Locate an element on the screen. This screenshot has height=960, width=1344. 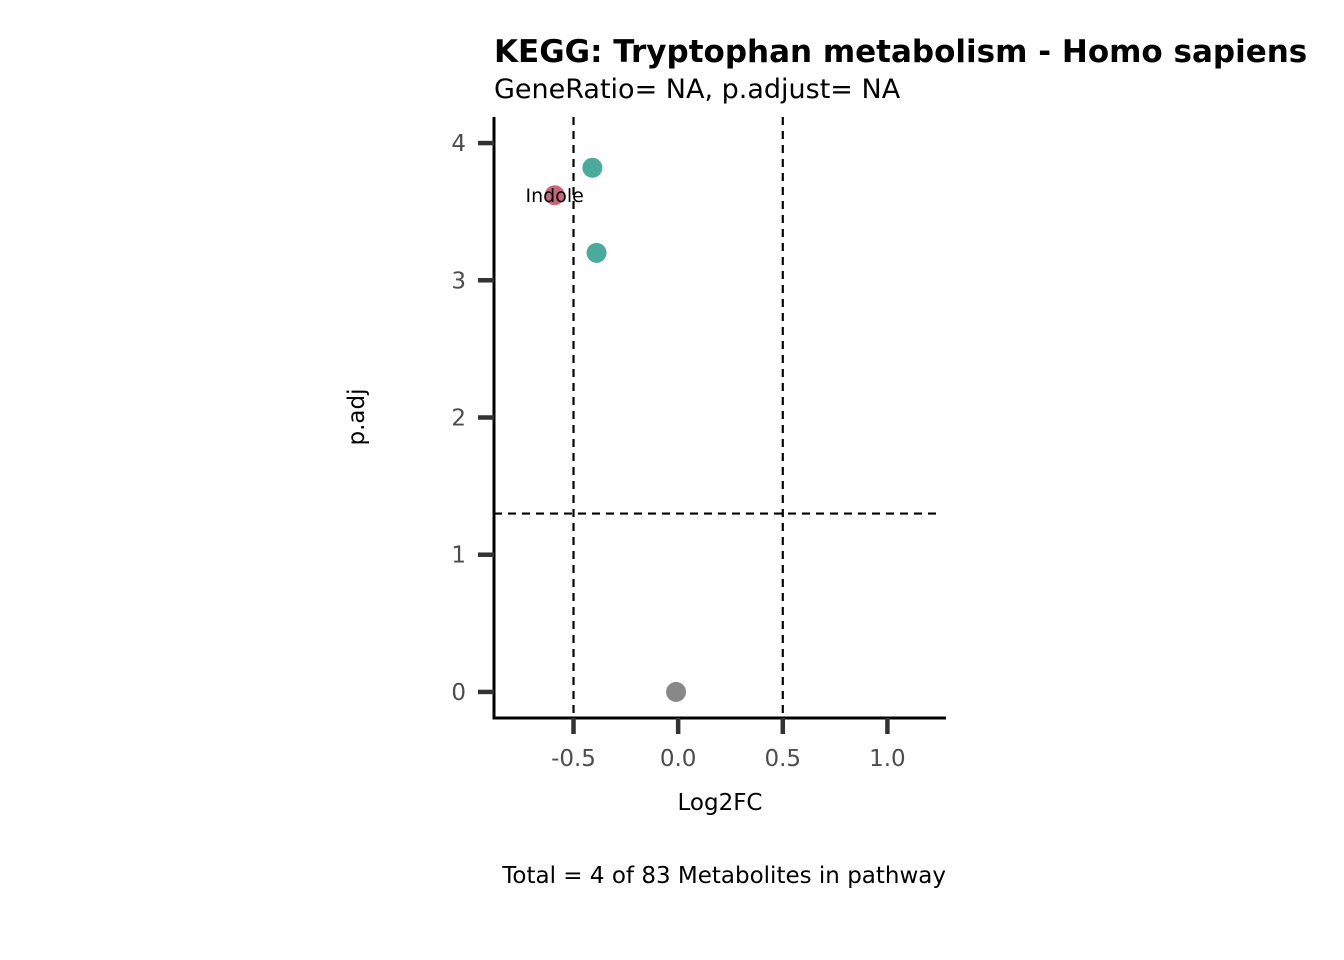
y-axis-title: p.adj is located at coordinates (357, 417).